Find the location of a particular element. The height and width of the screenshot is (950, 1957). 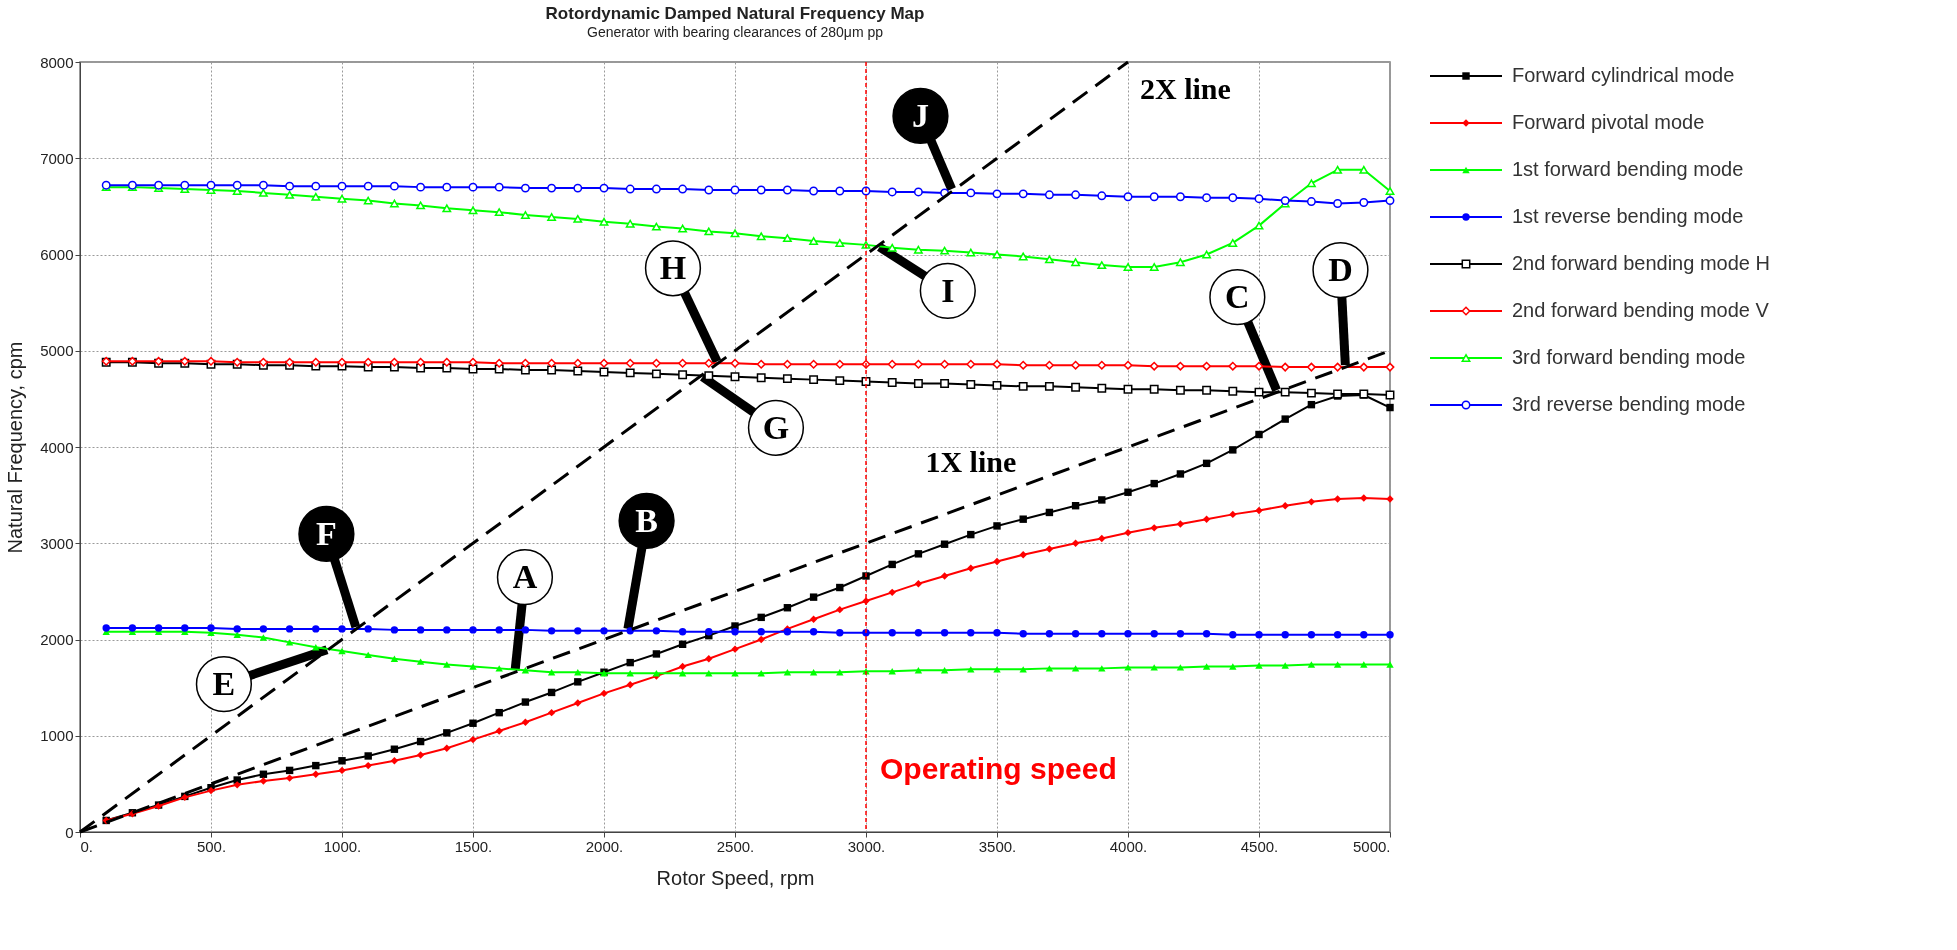

annotation: G is located at coordinates (776, 427).